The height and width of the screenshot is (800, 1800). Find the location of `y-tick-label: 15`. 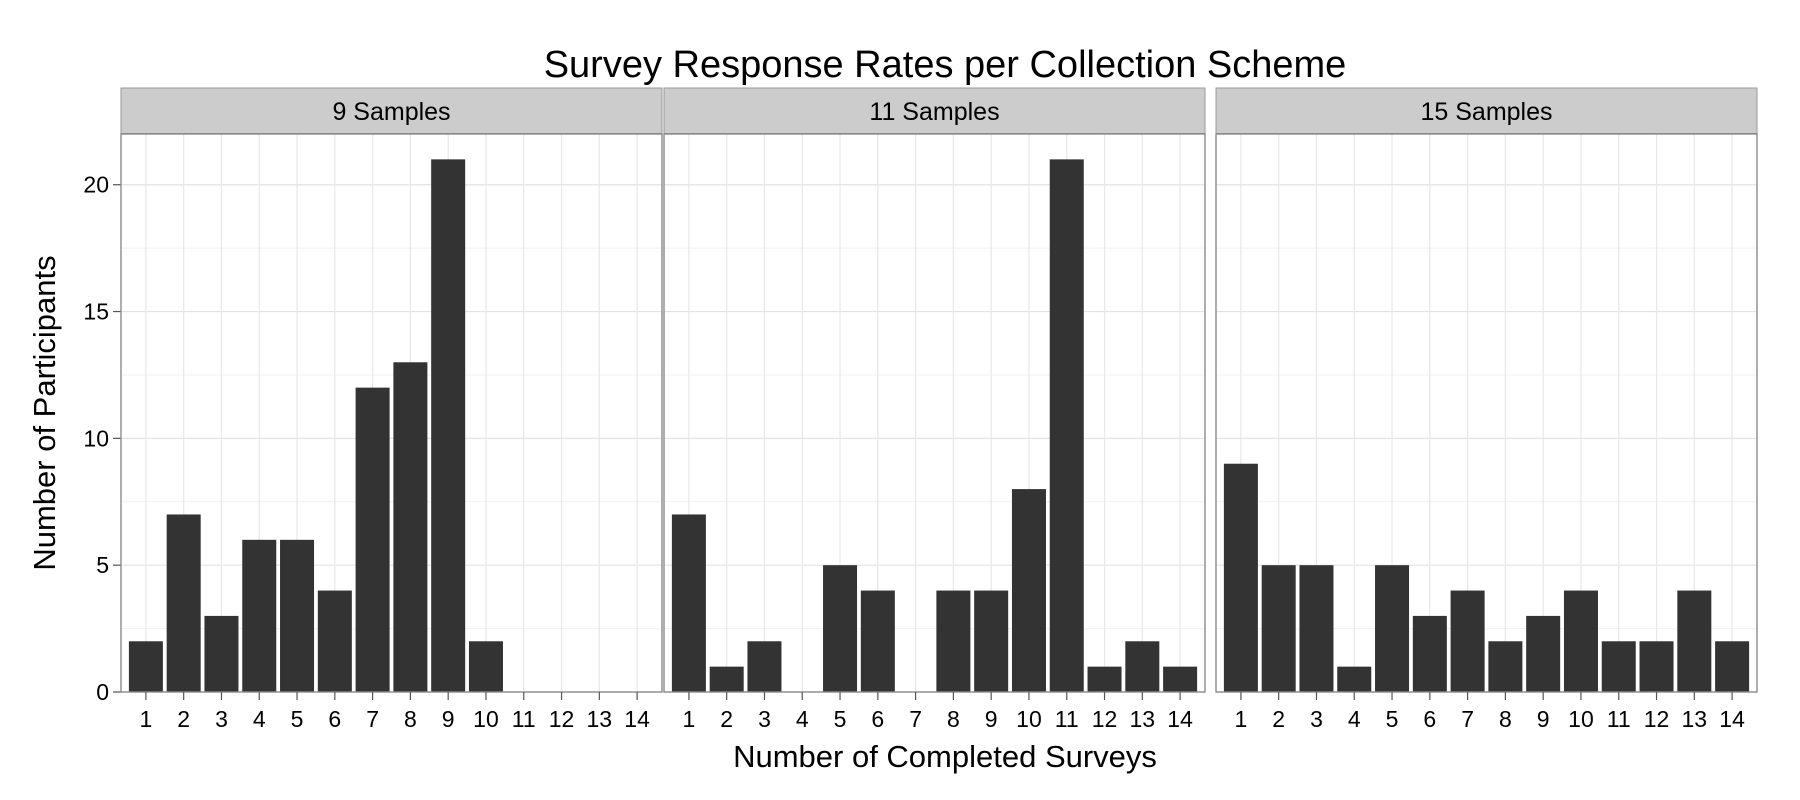

y-tick-label: 15 is located at coordinates (96, 312).